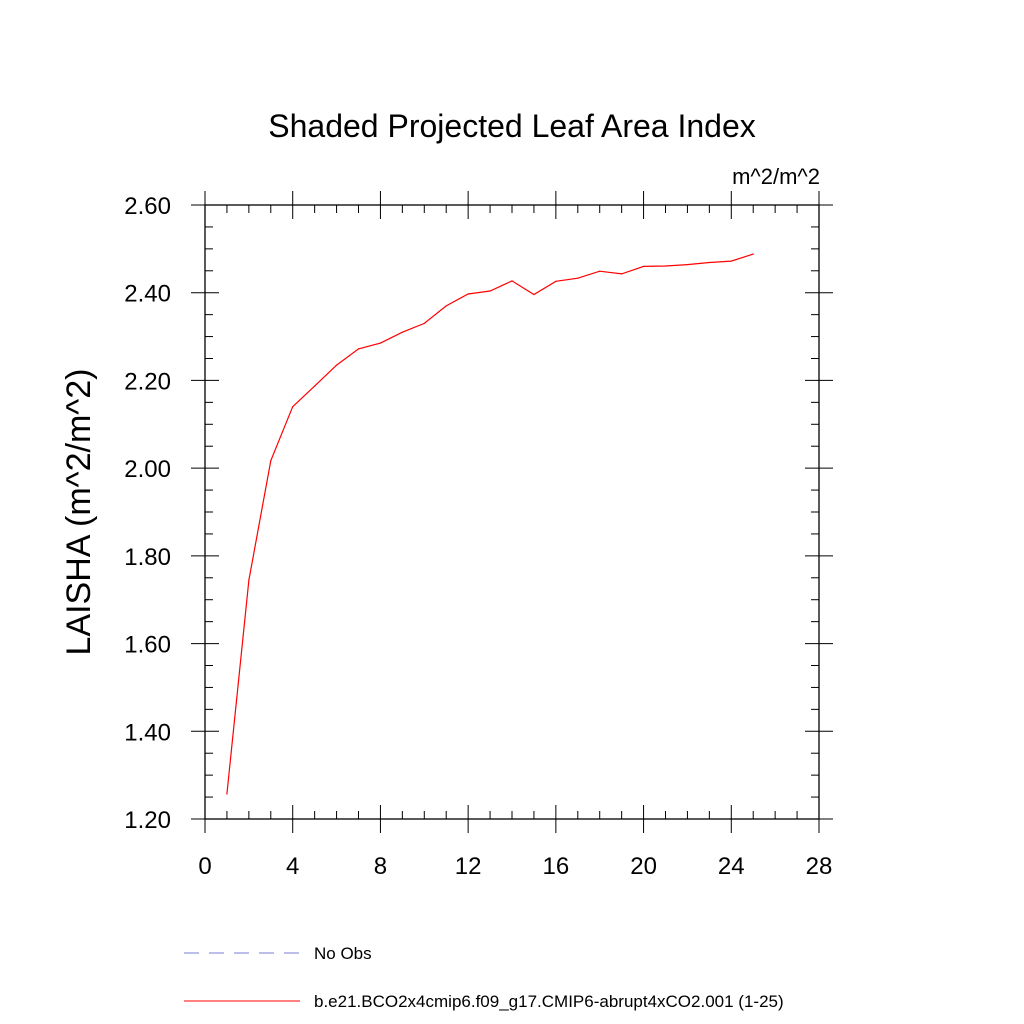 This screenshot has width=1024, height=1024. Describe the element at coordinates (380, 866) in the screenshot. I see `x-tick-label: 8` at that location.